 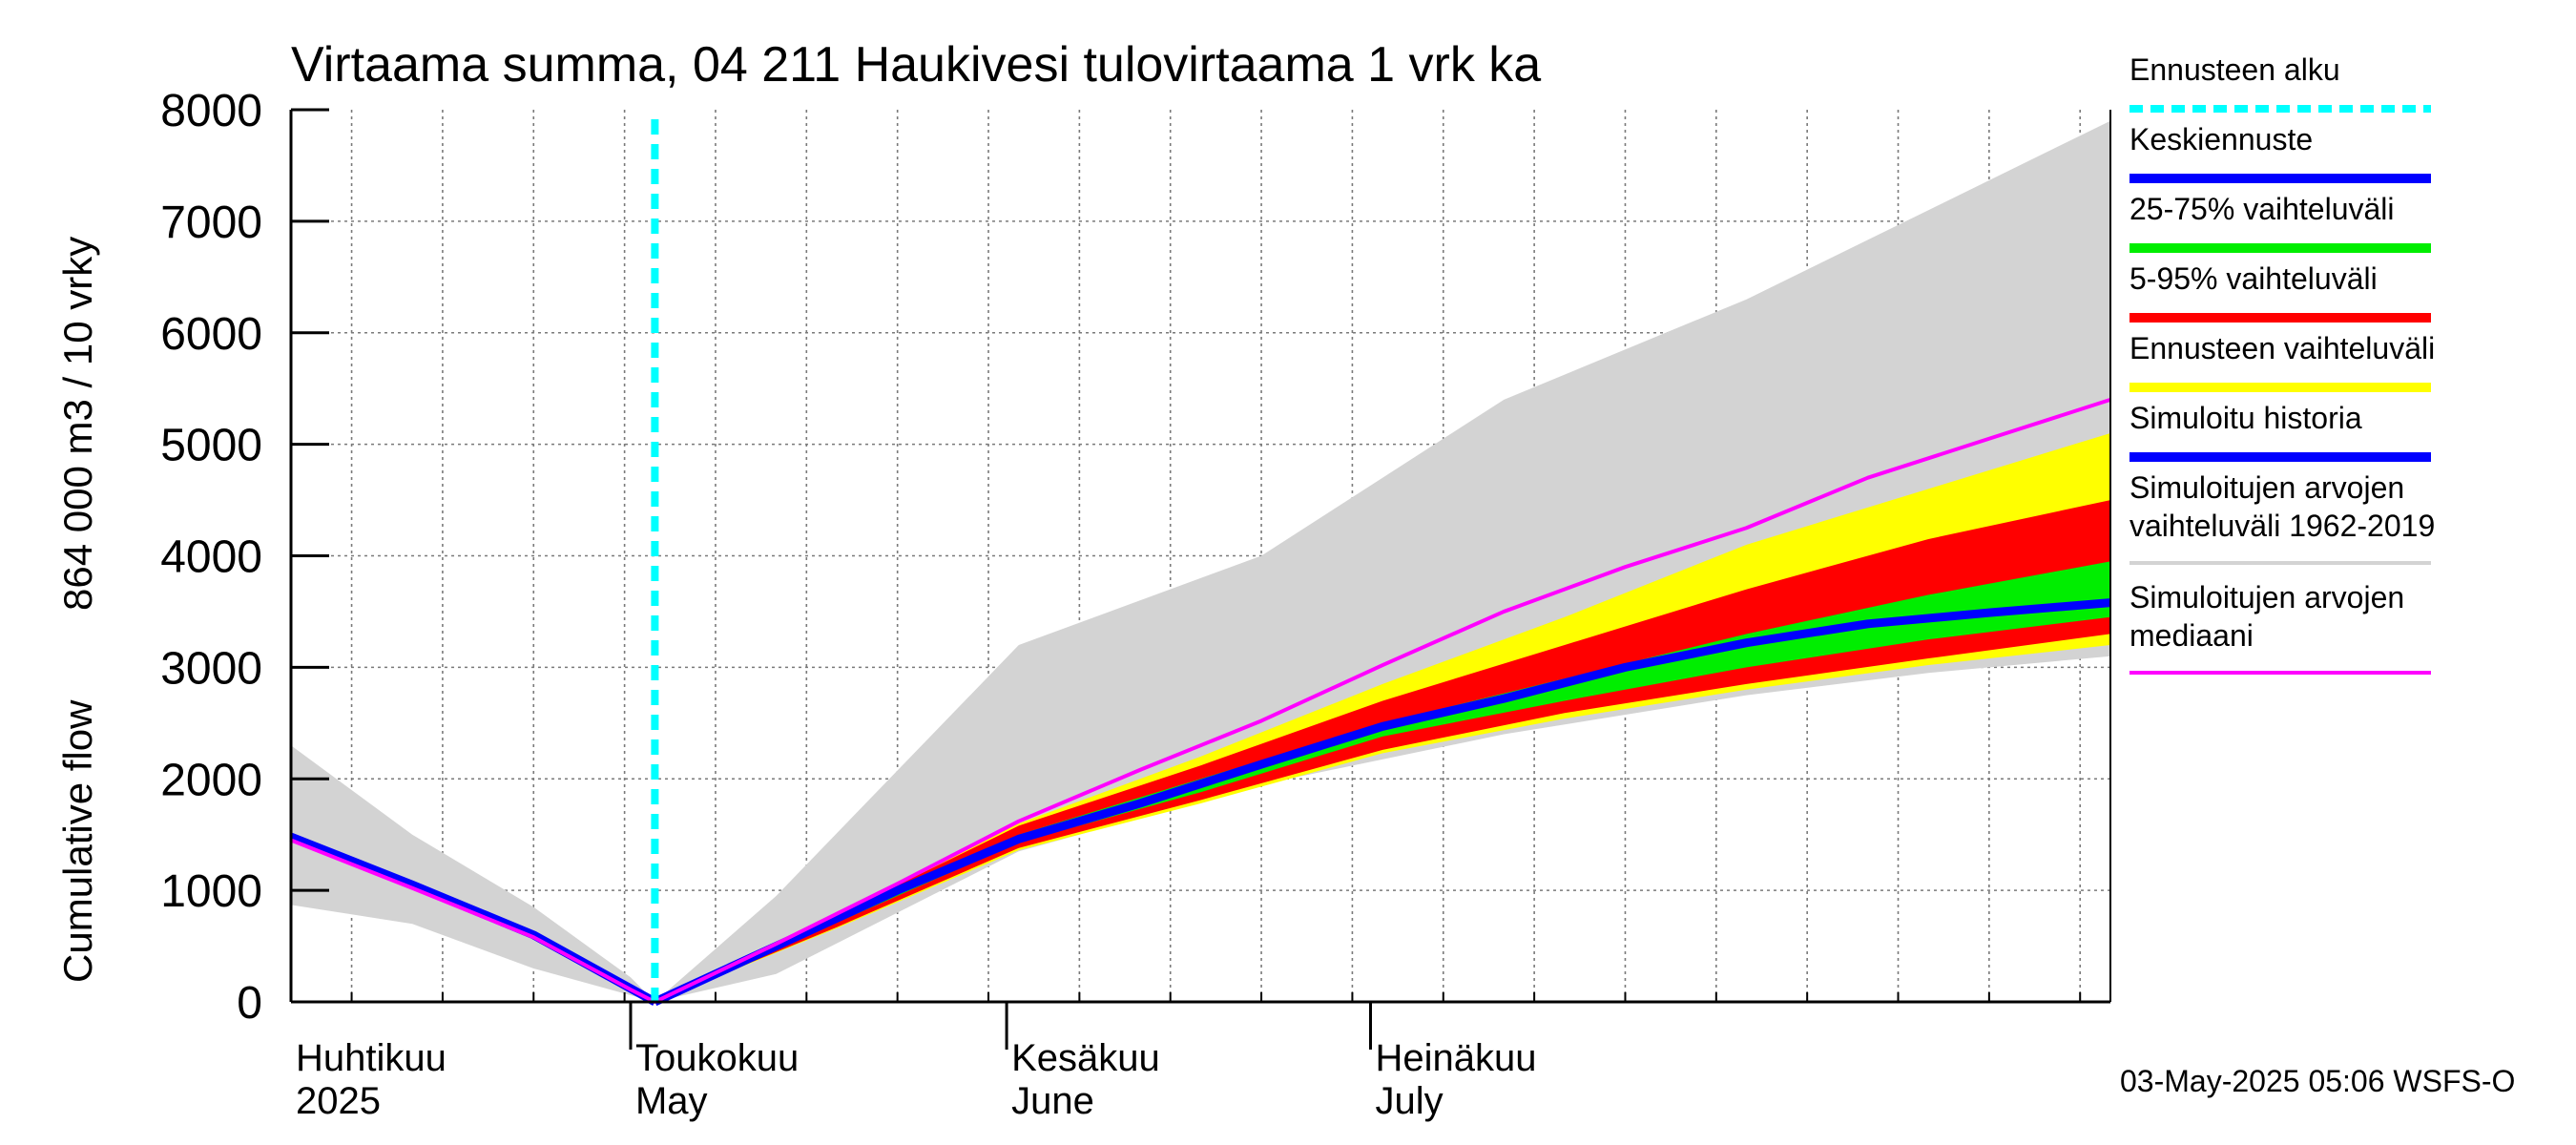 What do you see at coordinates (2245, 418) in the screenshot?
I see `legend-label: Simuloitu historia` at bounding box center [2245, 418].